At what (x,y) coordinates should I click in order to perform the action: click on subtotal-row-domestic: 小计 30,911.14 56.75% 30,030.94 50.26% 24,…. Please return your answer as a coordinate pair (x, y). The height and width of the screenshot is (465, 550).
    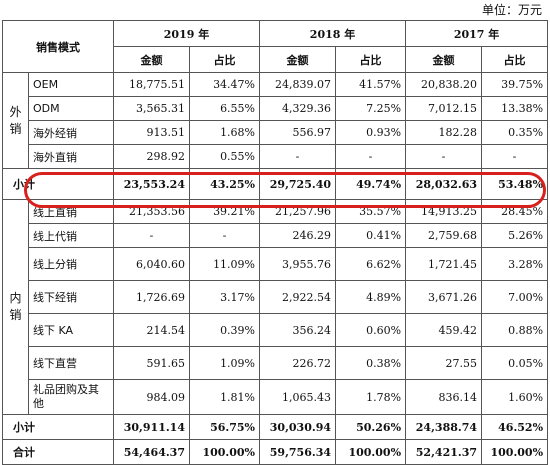
    Looking at the image, I should click on (275, 427).